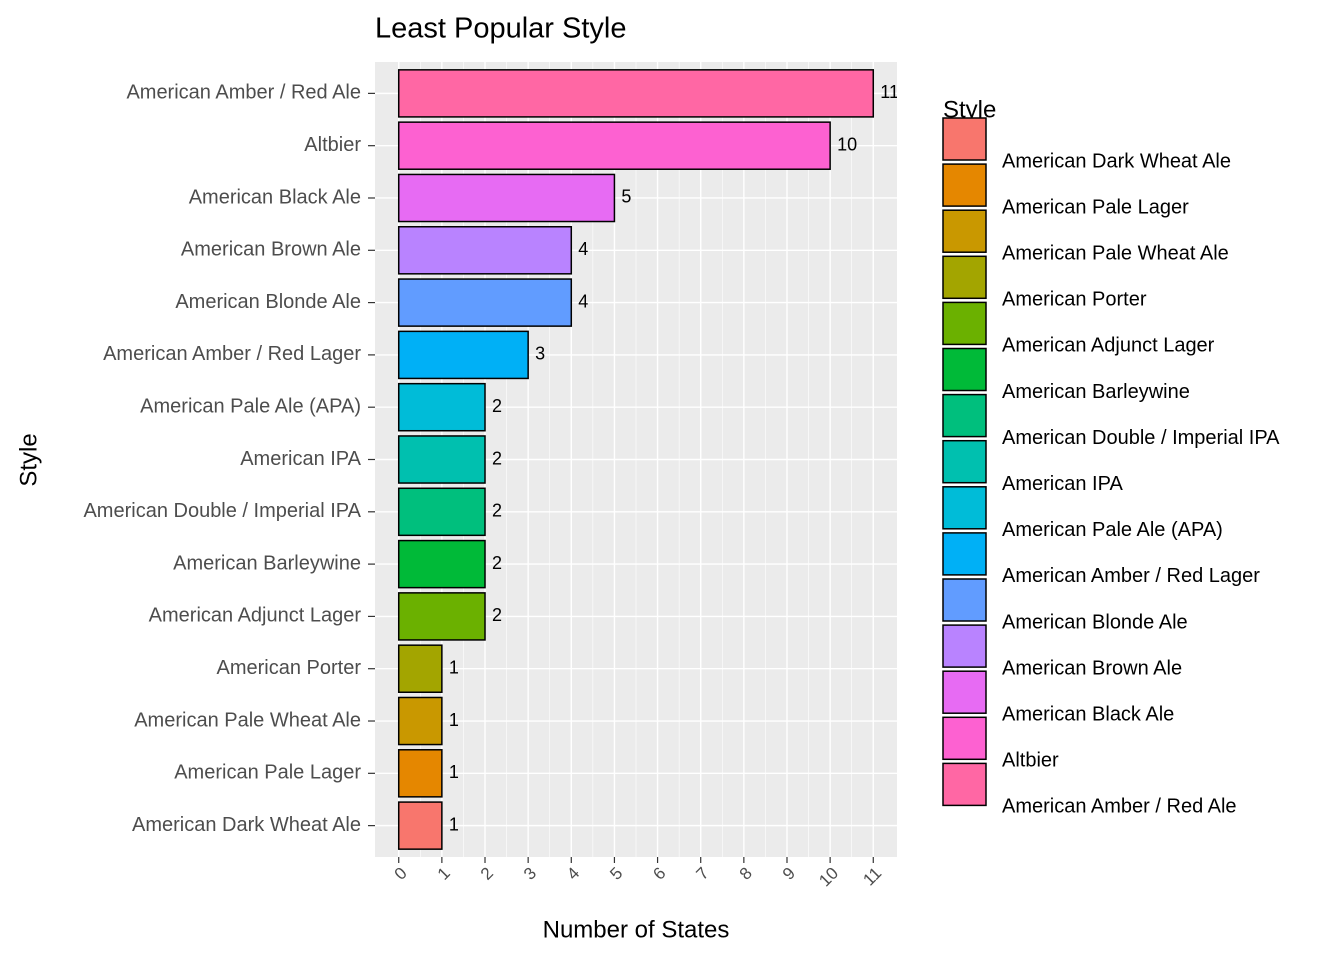  Describe the element at coordinates (255, 616) in the screenshot. I see `y-tick-label: American Adjunct Lager` at that location.